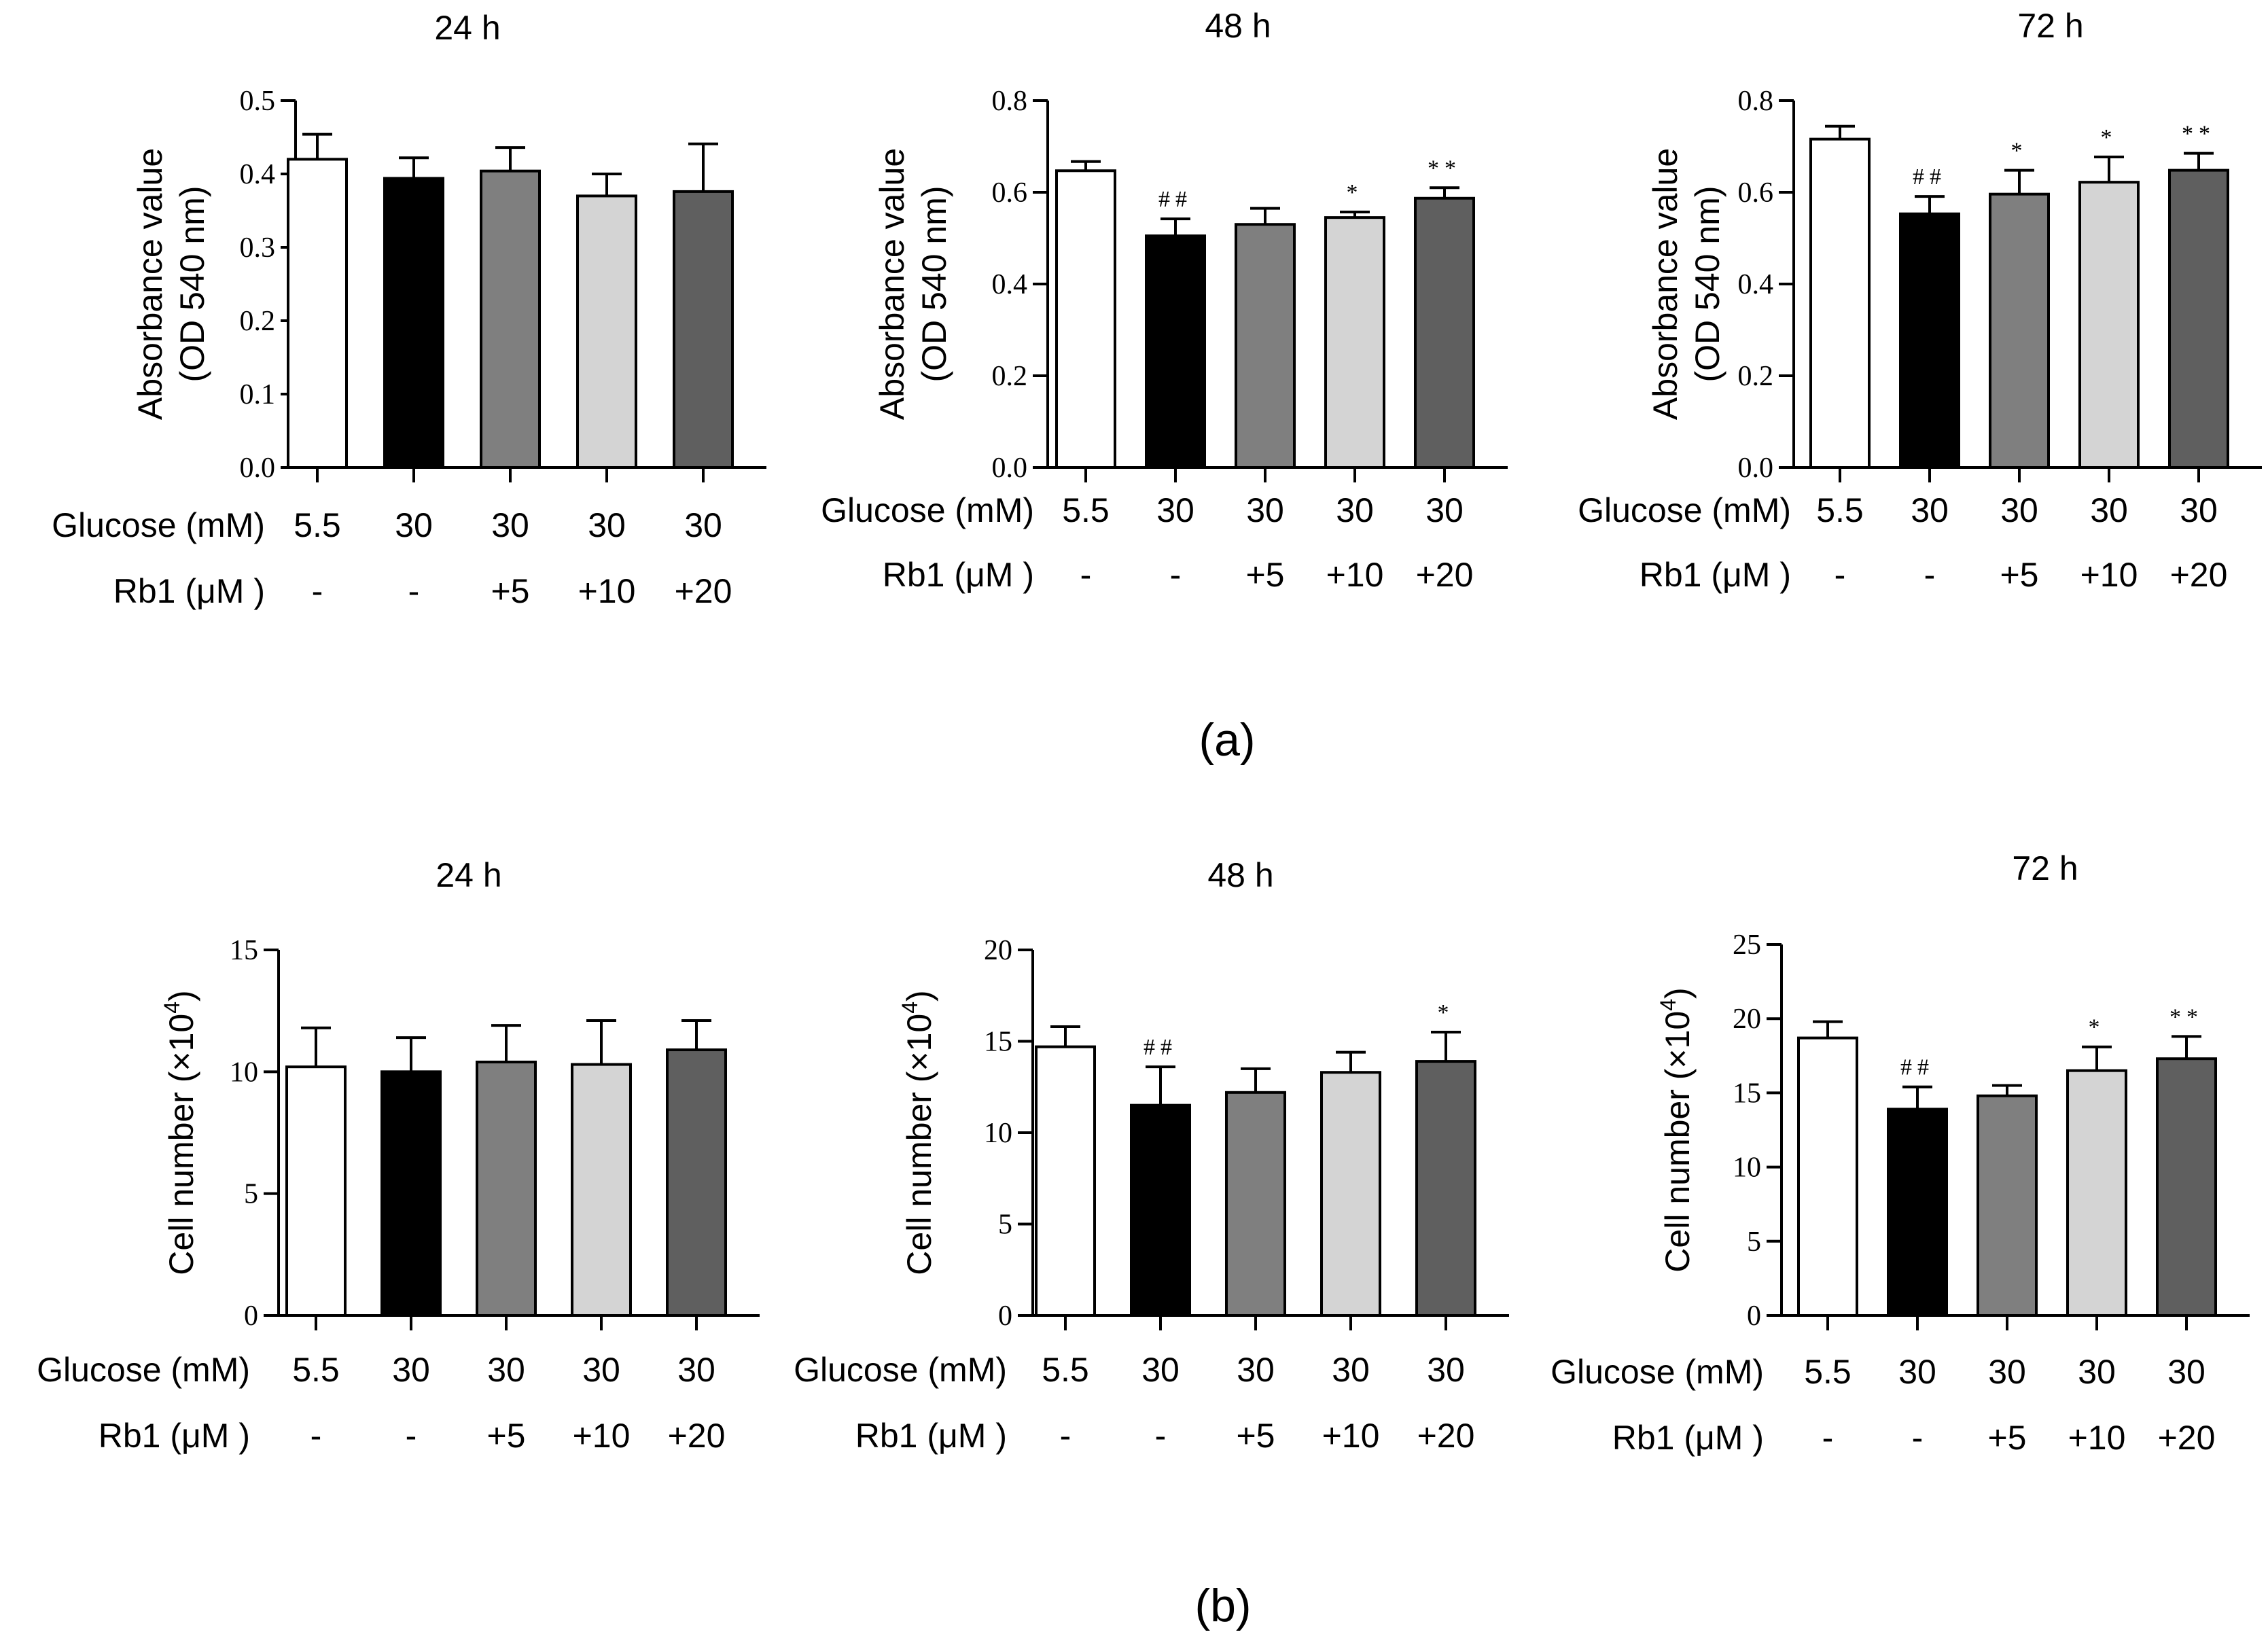 The height and width of the screenshot is (1645, 2268). Describe the element at coordinates (180, 1132) in the screenshot. I see `y-axis-label: Cell number (×104)` at that location.